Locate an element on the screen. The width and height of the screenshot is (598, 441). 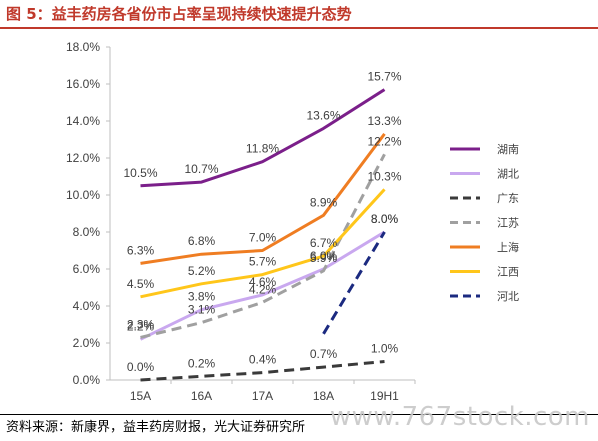
x-tick-label: 17A is located at coordinates (262, 396).